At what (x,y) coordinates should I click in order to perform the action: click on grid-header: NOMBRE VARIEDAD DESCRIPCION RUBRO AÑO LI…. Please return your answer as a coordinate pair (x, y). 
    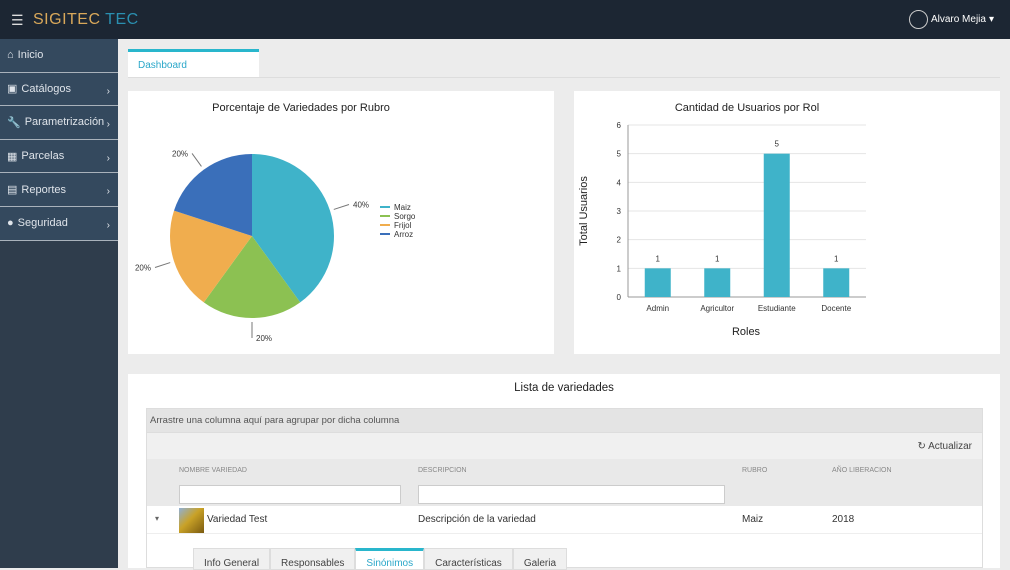
    Looking at the image, I should click on (564, 470).